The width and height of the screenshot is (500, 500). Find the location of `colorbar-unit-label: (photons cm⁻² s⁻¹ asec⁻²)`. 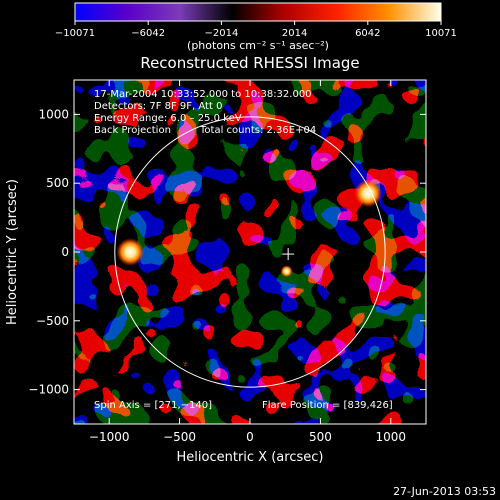

colorbar-unit-label: (photons cm⁻² s⁻¹ asec⁻²) is located at coordinates (258, 45).